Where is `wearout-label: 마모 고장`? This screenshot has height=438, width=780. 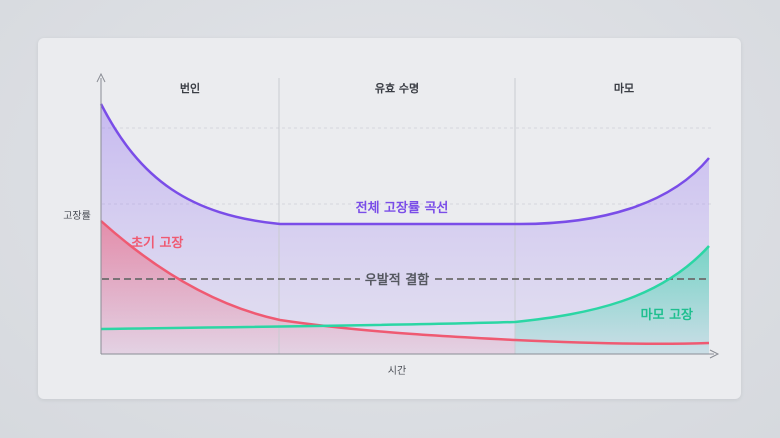
wearout-label: 마모 고장 is located at coordinates (667, 315).